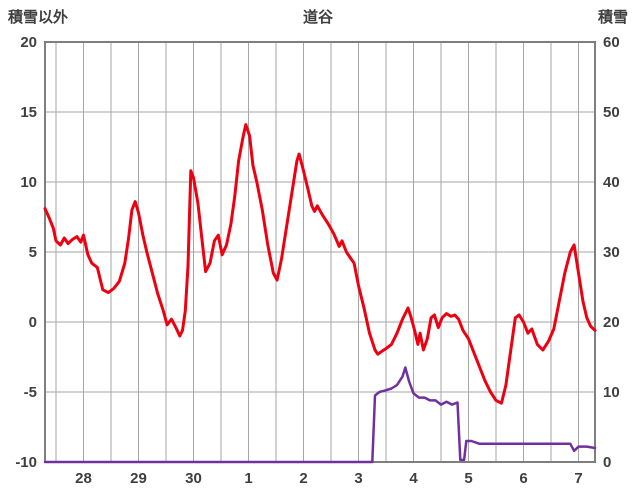 Image resolution: width=636 pixels, height=501 pixels. Describe the element at coordinates (317, 17) in the screenshot. I see `chart-title: 道谷` at that location.